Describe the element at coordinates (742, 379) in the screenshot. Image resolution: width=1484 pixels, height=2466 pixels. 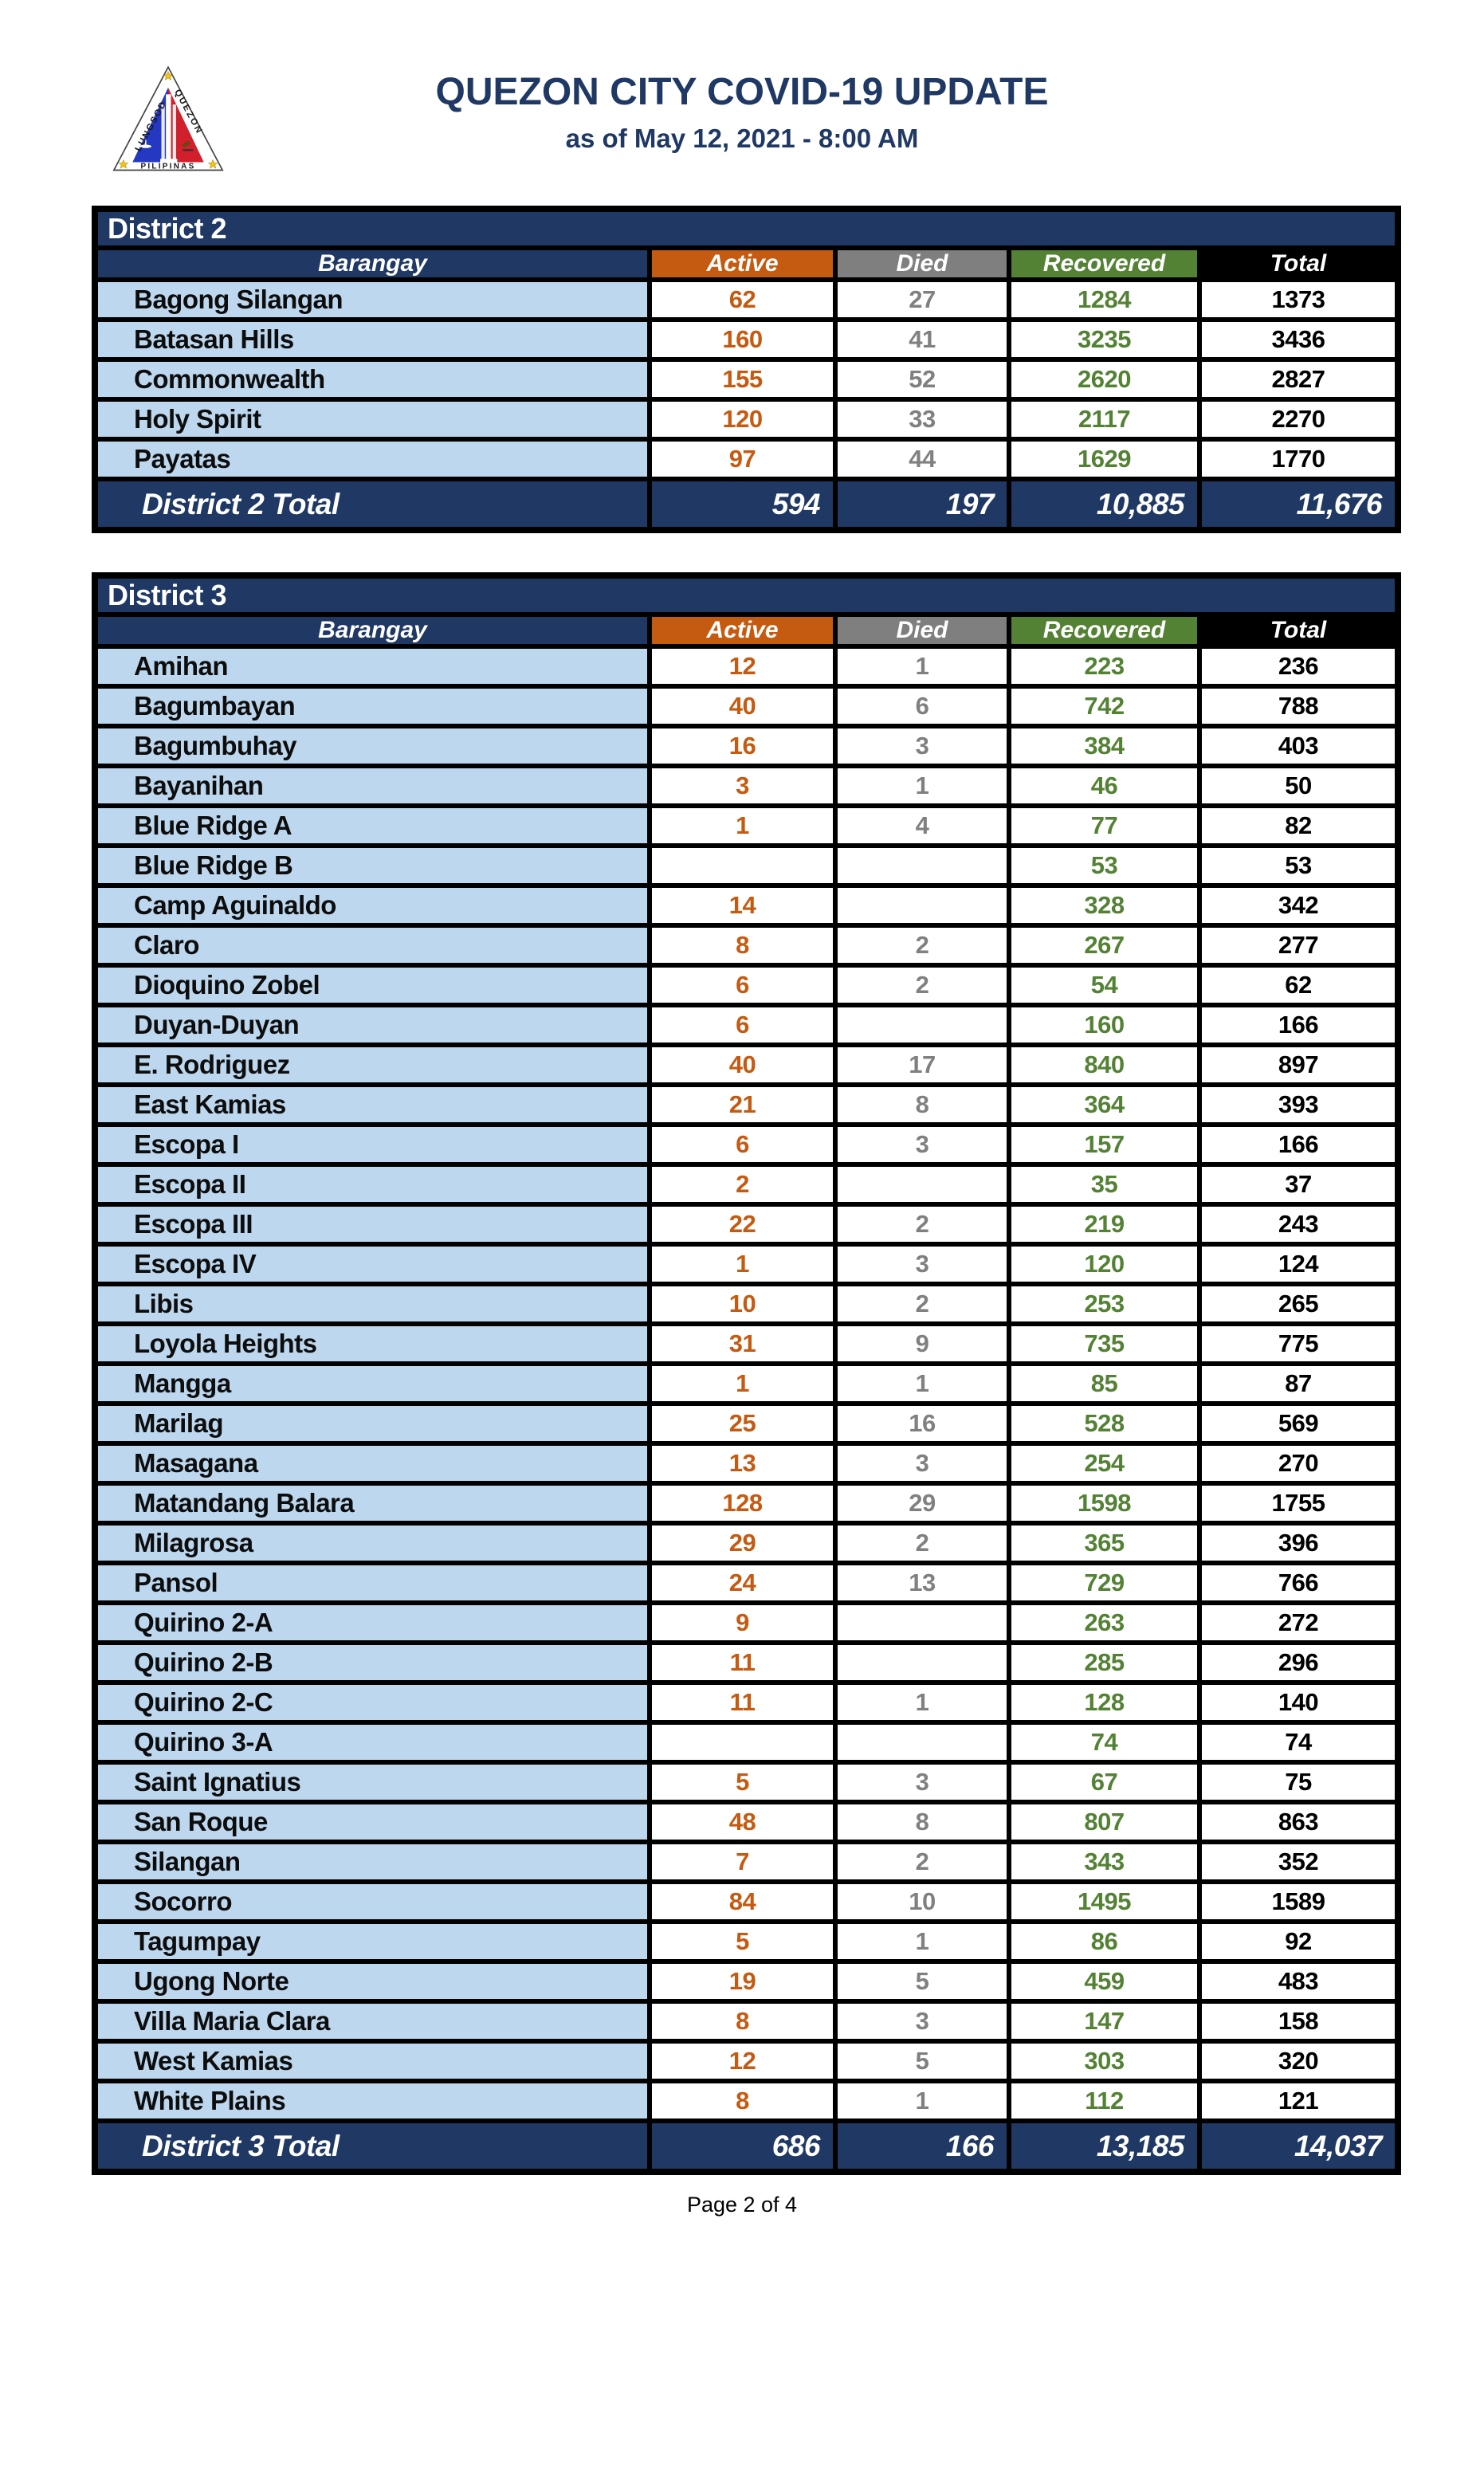
I see `active-cell: 155` at that location.